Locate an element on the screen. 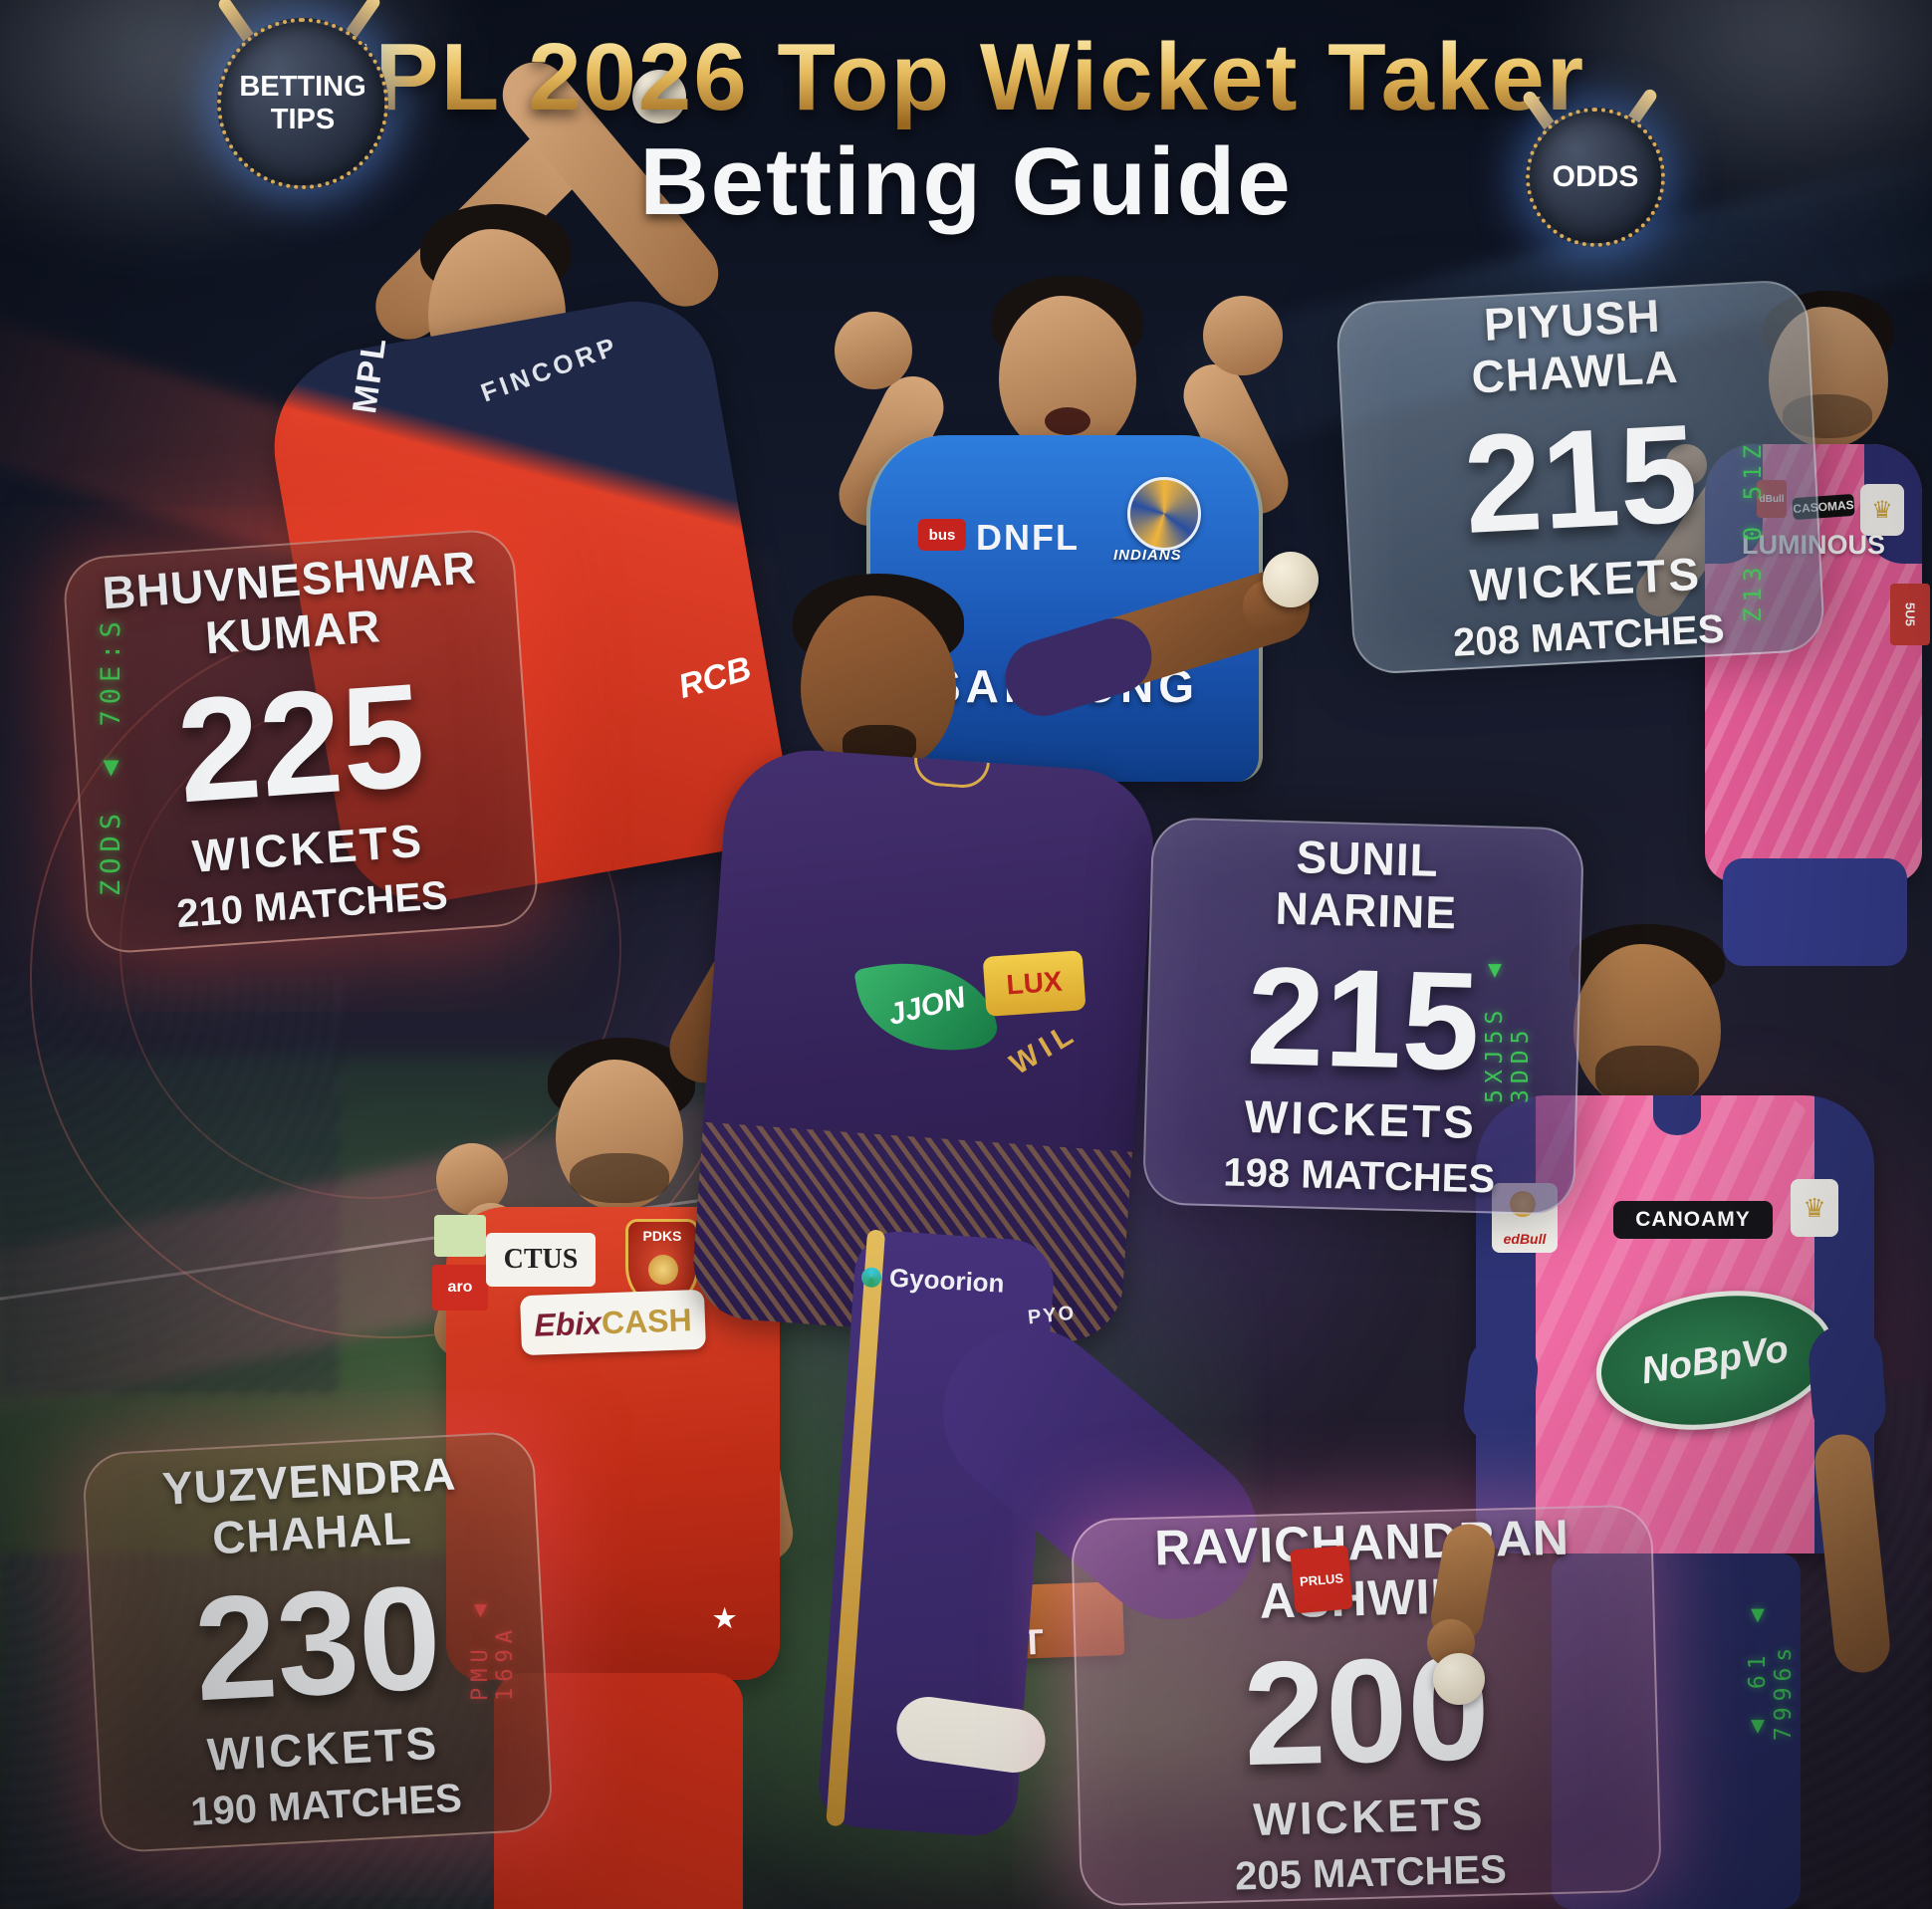 This screenshot has width=1932, height=1909. betting-tips-badge: BETTING TIPS is located at coordinates (302, 103).